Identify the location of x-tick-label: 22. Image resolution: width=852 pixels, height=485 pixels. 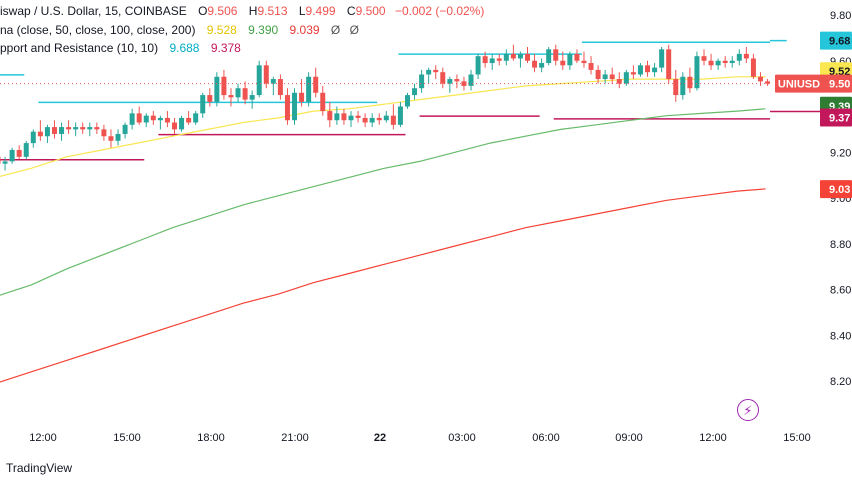
(380, 438).